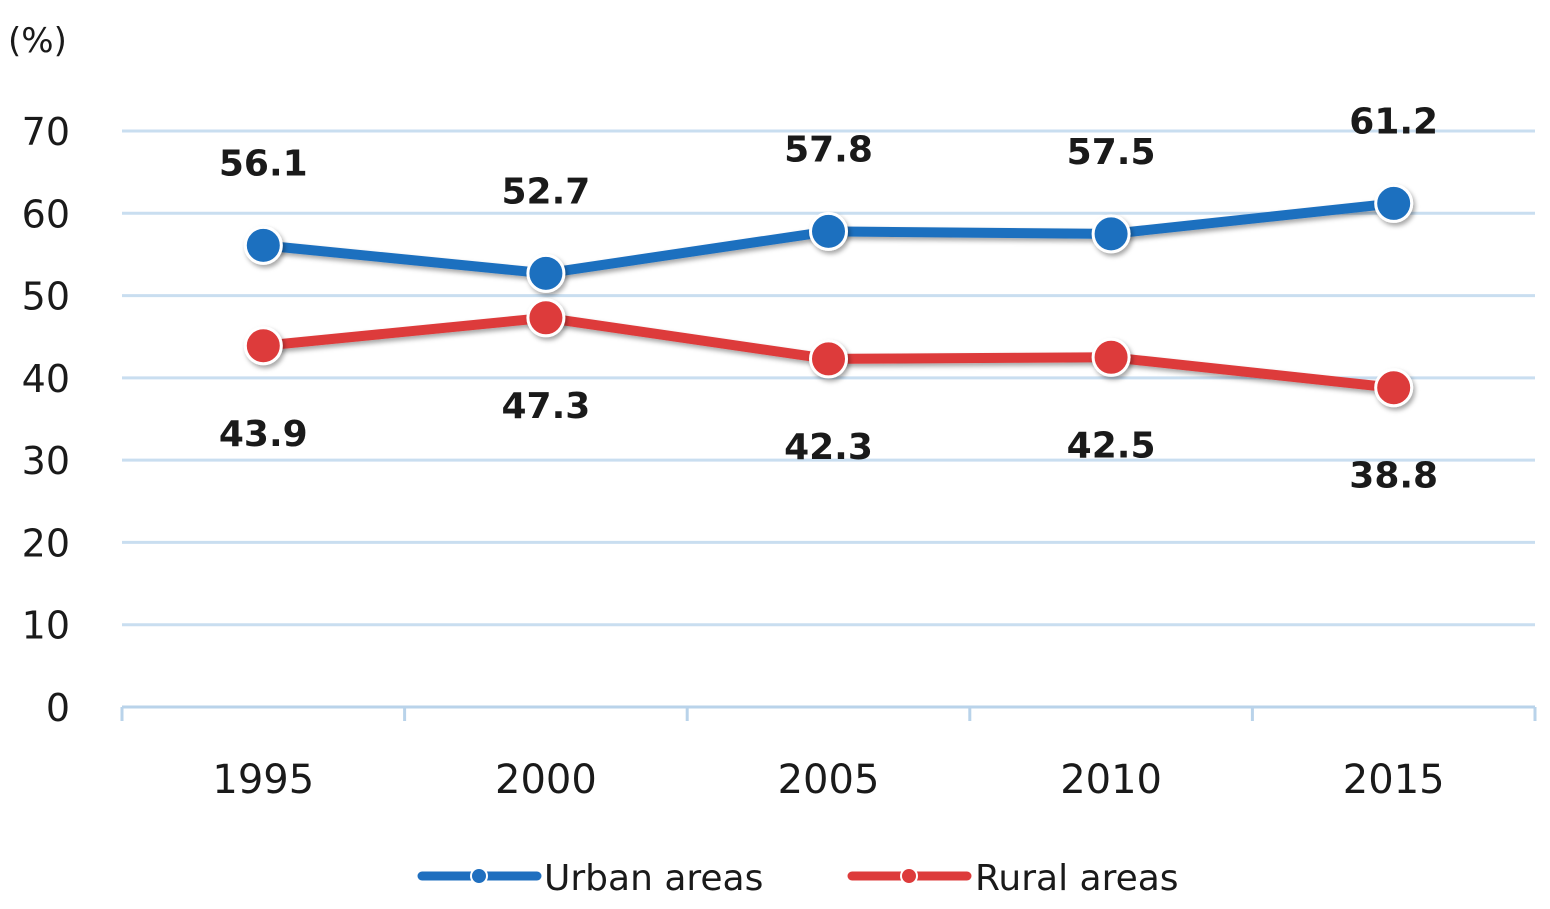 The height and width of the screenshot is (909, 1550). I want to click on y-axis-ticks: 0 10 20 30 40 50 60 70, so click(46, 420).